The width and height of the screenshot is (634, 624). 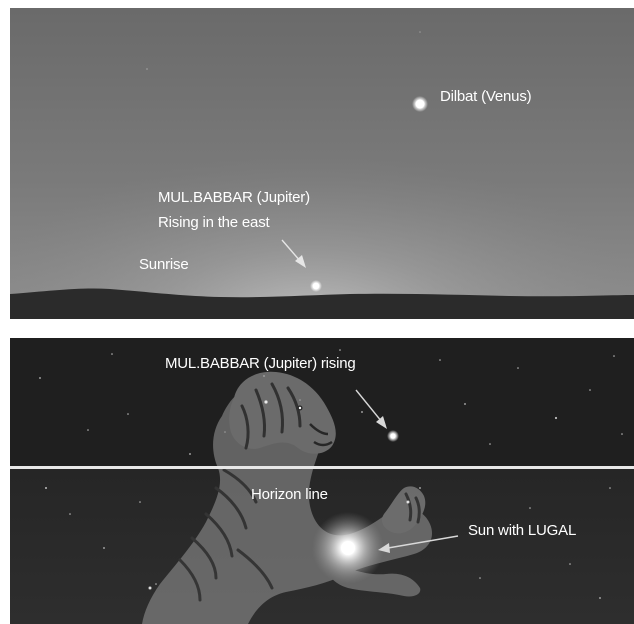 What do you see at coordinates (348, 548) in the screenshot?
I see `sun-core` at bounding box center [348, 548].